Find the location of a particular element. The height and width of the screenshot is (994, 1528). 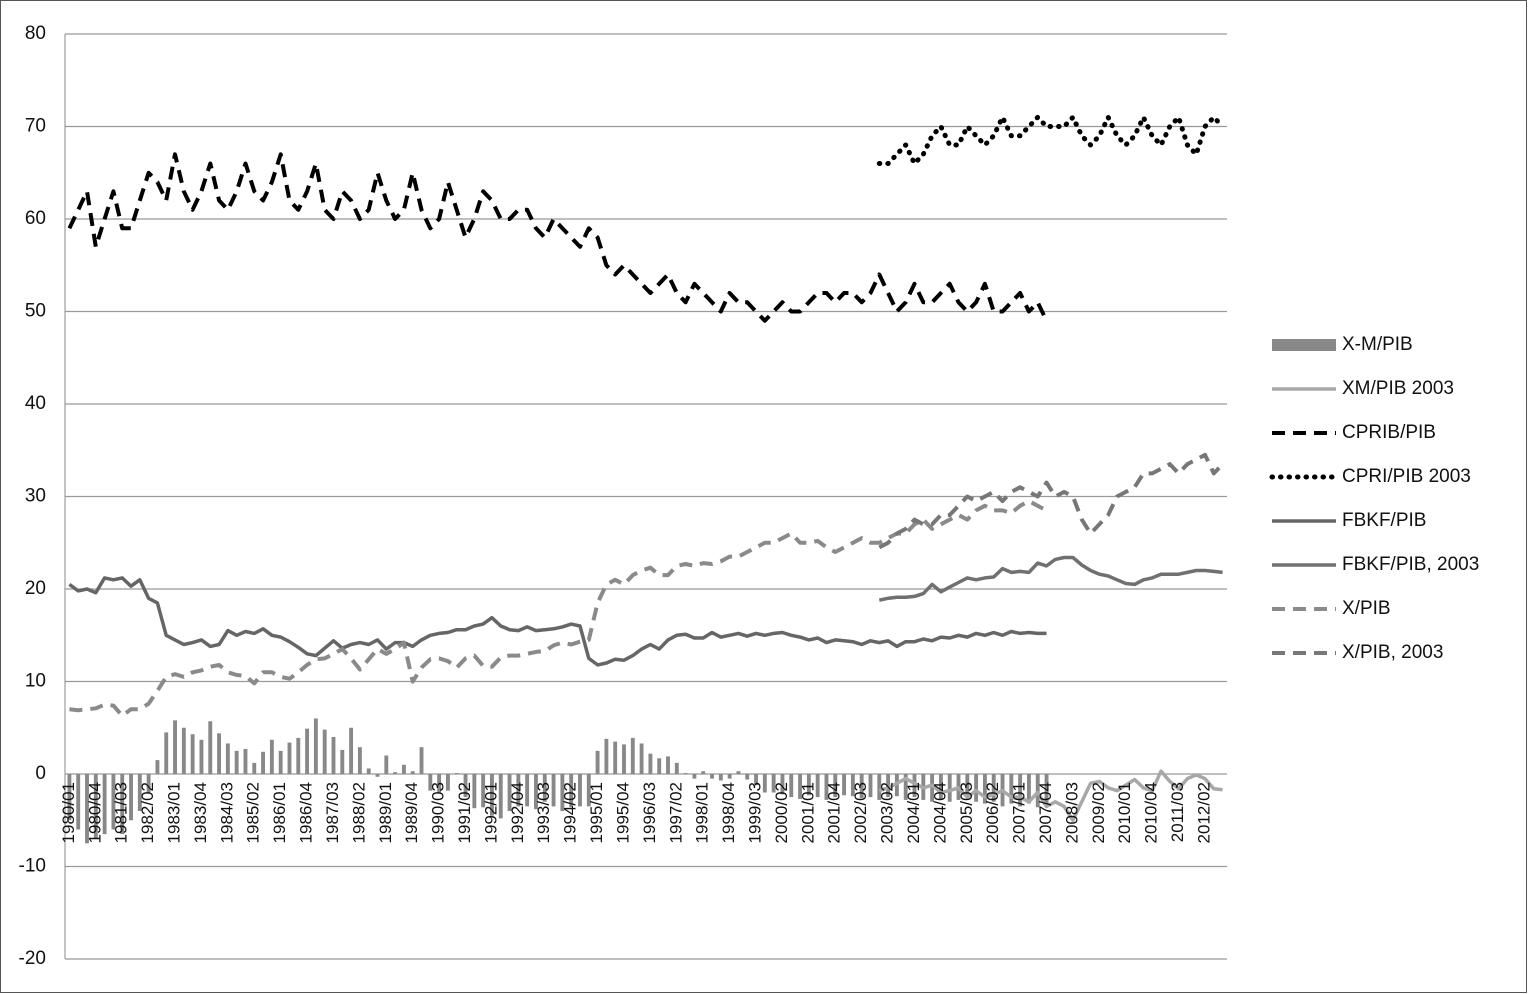

x-tick-label: 1995/01 is located at coordinates (596, 812).